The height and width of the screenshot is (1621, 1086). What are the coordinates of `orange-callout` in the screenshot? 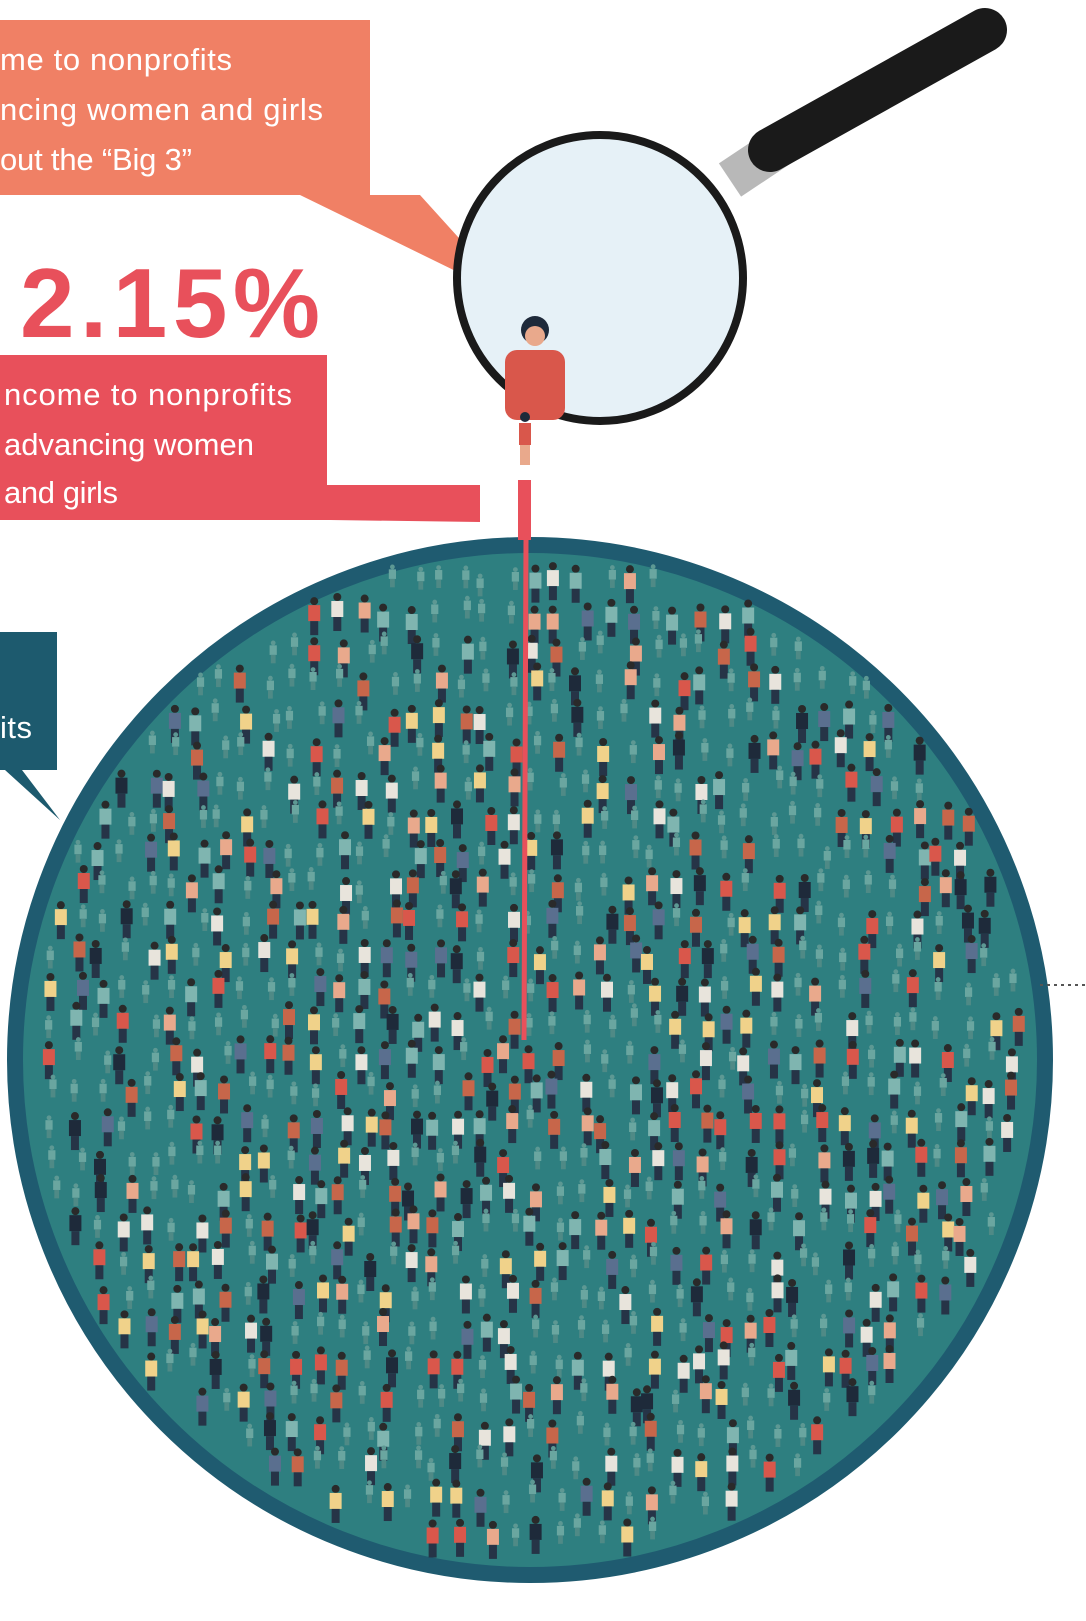 It's located at (257, 160).